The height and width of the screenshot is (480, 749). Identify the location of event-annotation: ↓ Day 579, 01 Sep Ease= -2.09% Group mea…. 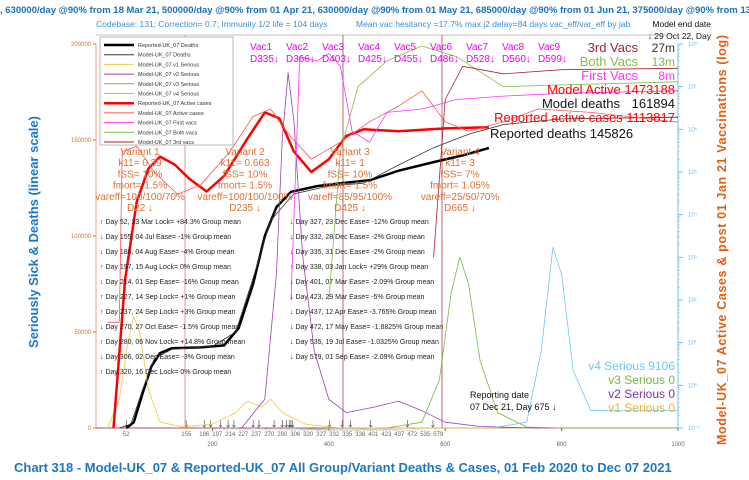
(362, 357).